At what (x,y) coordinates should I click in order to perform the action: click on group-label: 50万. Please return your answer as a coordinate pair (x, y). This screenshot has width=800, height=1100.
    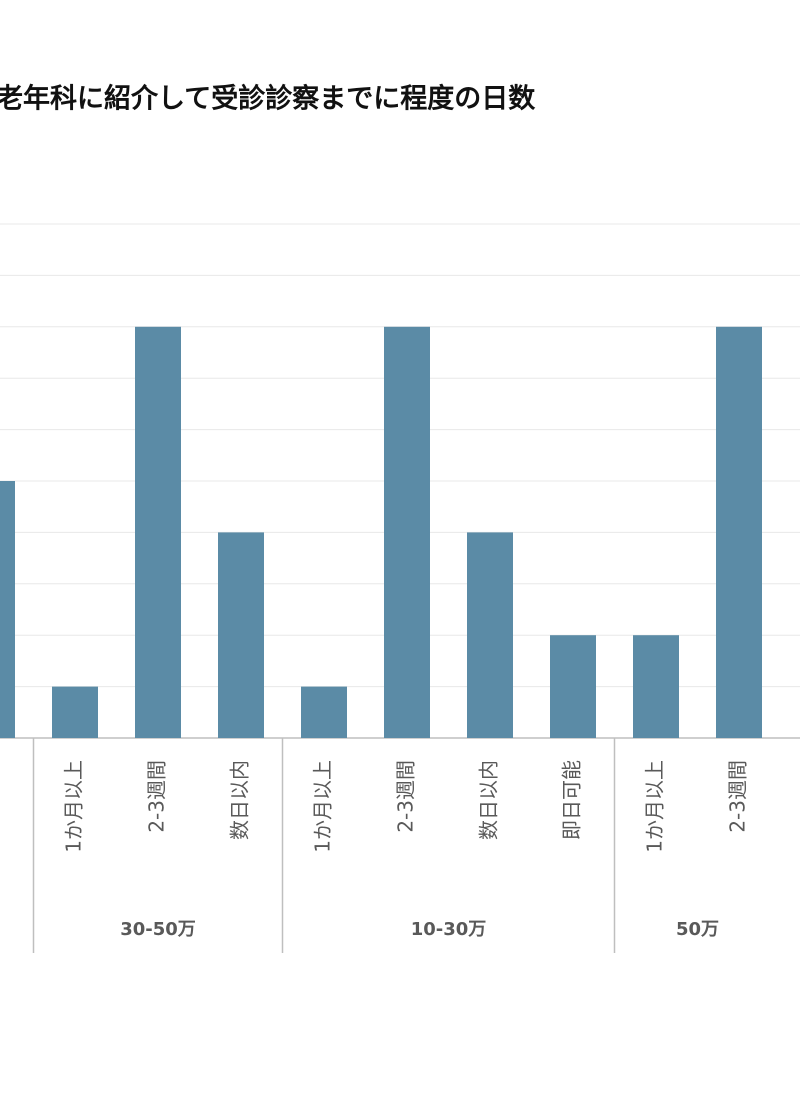
    Looking at the image, I should click on (697, 929).